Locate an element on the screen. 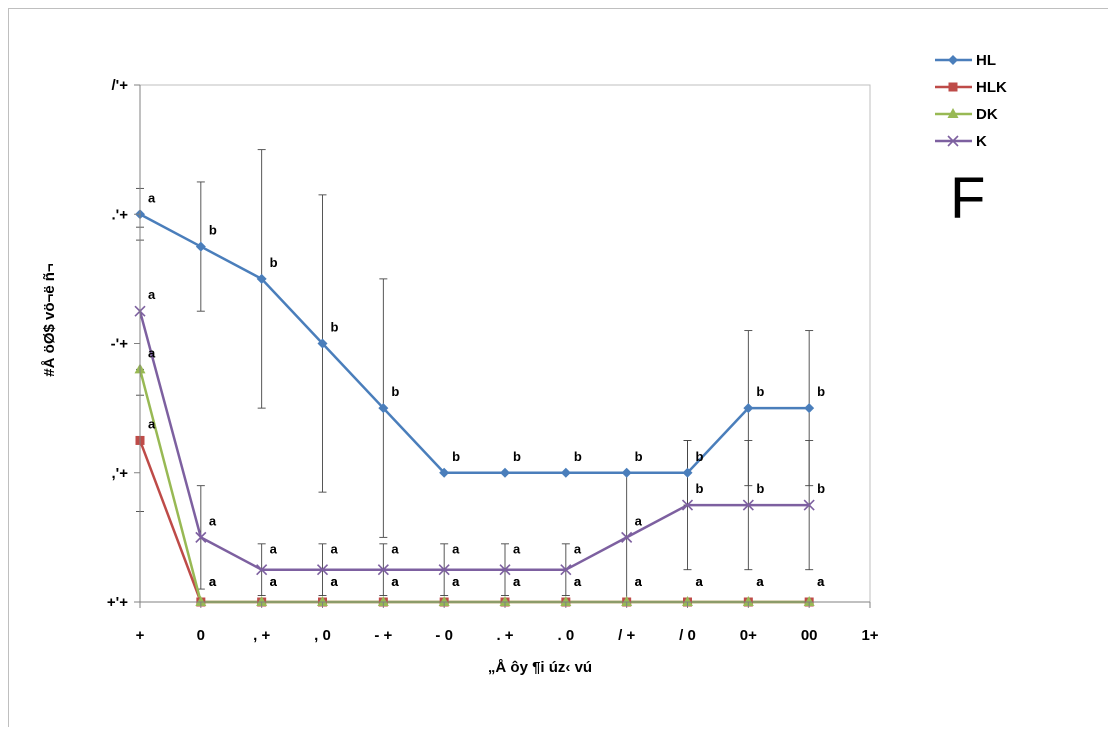  y-tick-label: -'+ is located at coordinates (120, 344).